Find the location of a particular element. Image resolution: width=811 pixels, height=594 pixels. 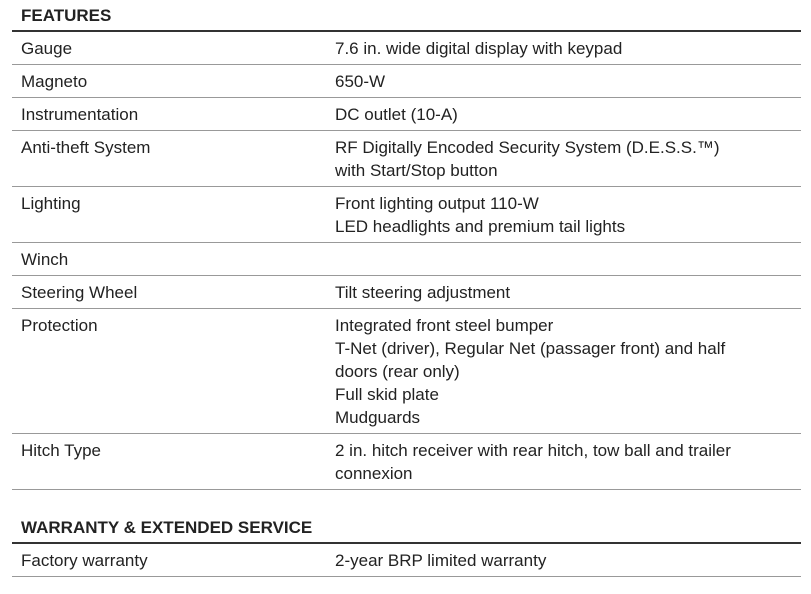

value-line: 7.6 in. wide digital display with keypad is located at coordinates (479, 48).